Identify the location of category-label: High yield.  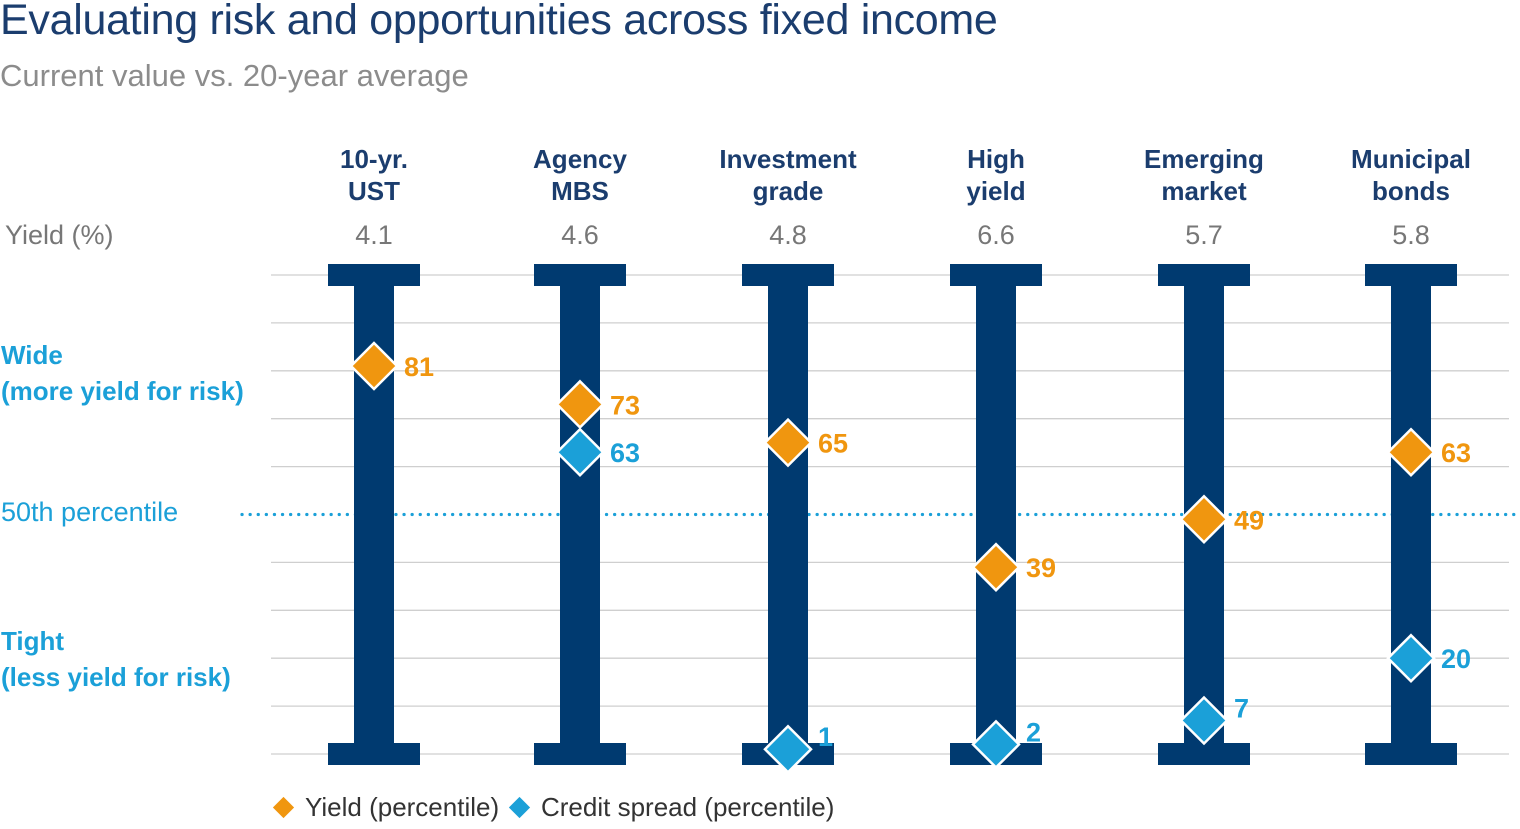
(996, 175).